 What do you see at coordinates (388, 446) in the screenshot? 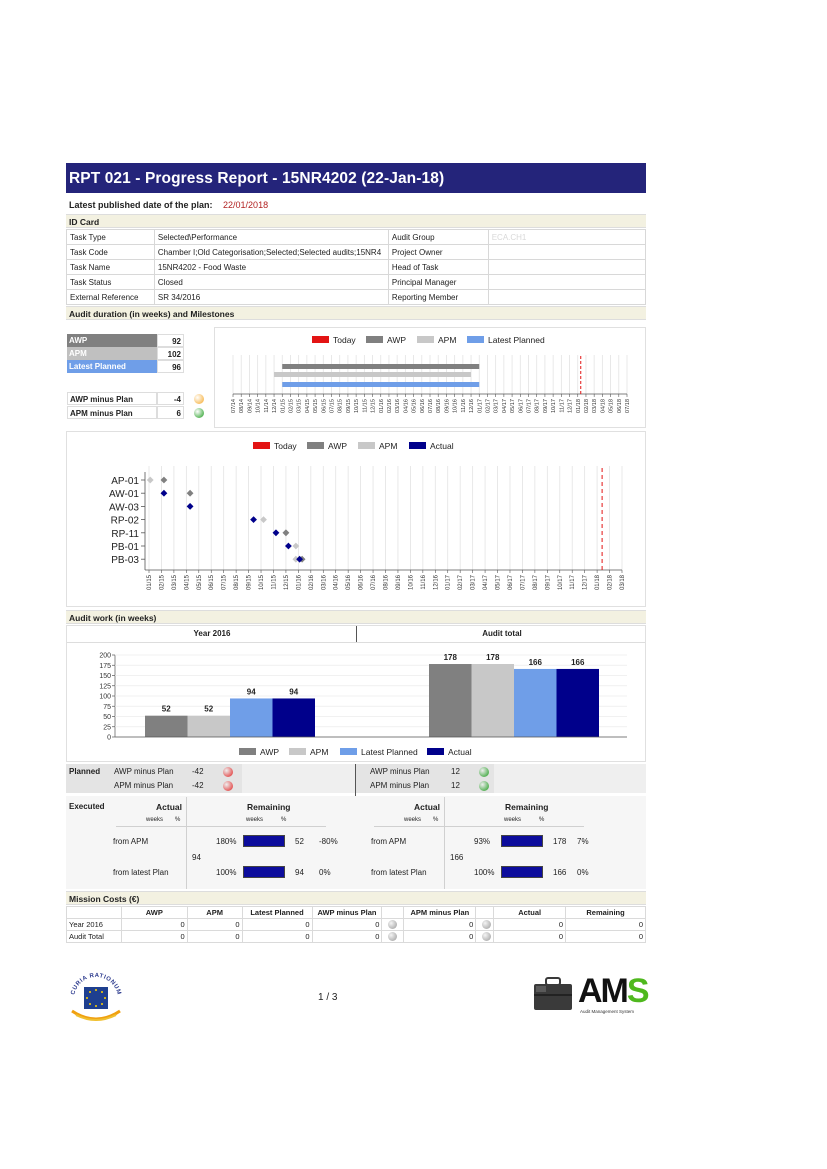
I see `legend-label: APM` at bounding box center [388, 446].